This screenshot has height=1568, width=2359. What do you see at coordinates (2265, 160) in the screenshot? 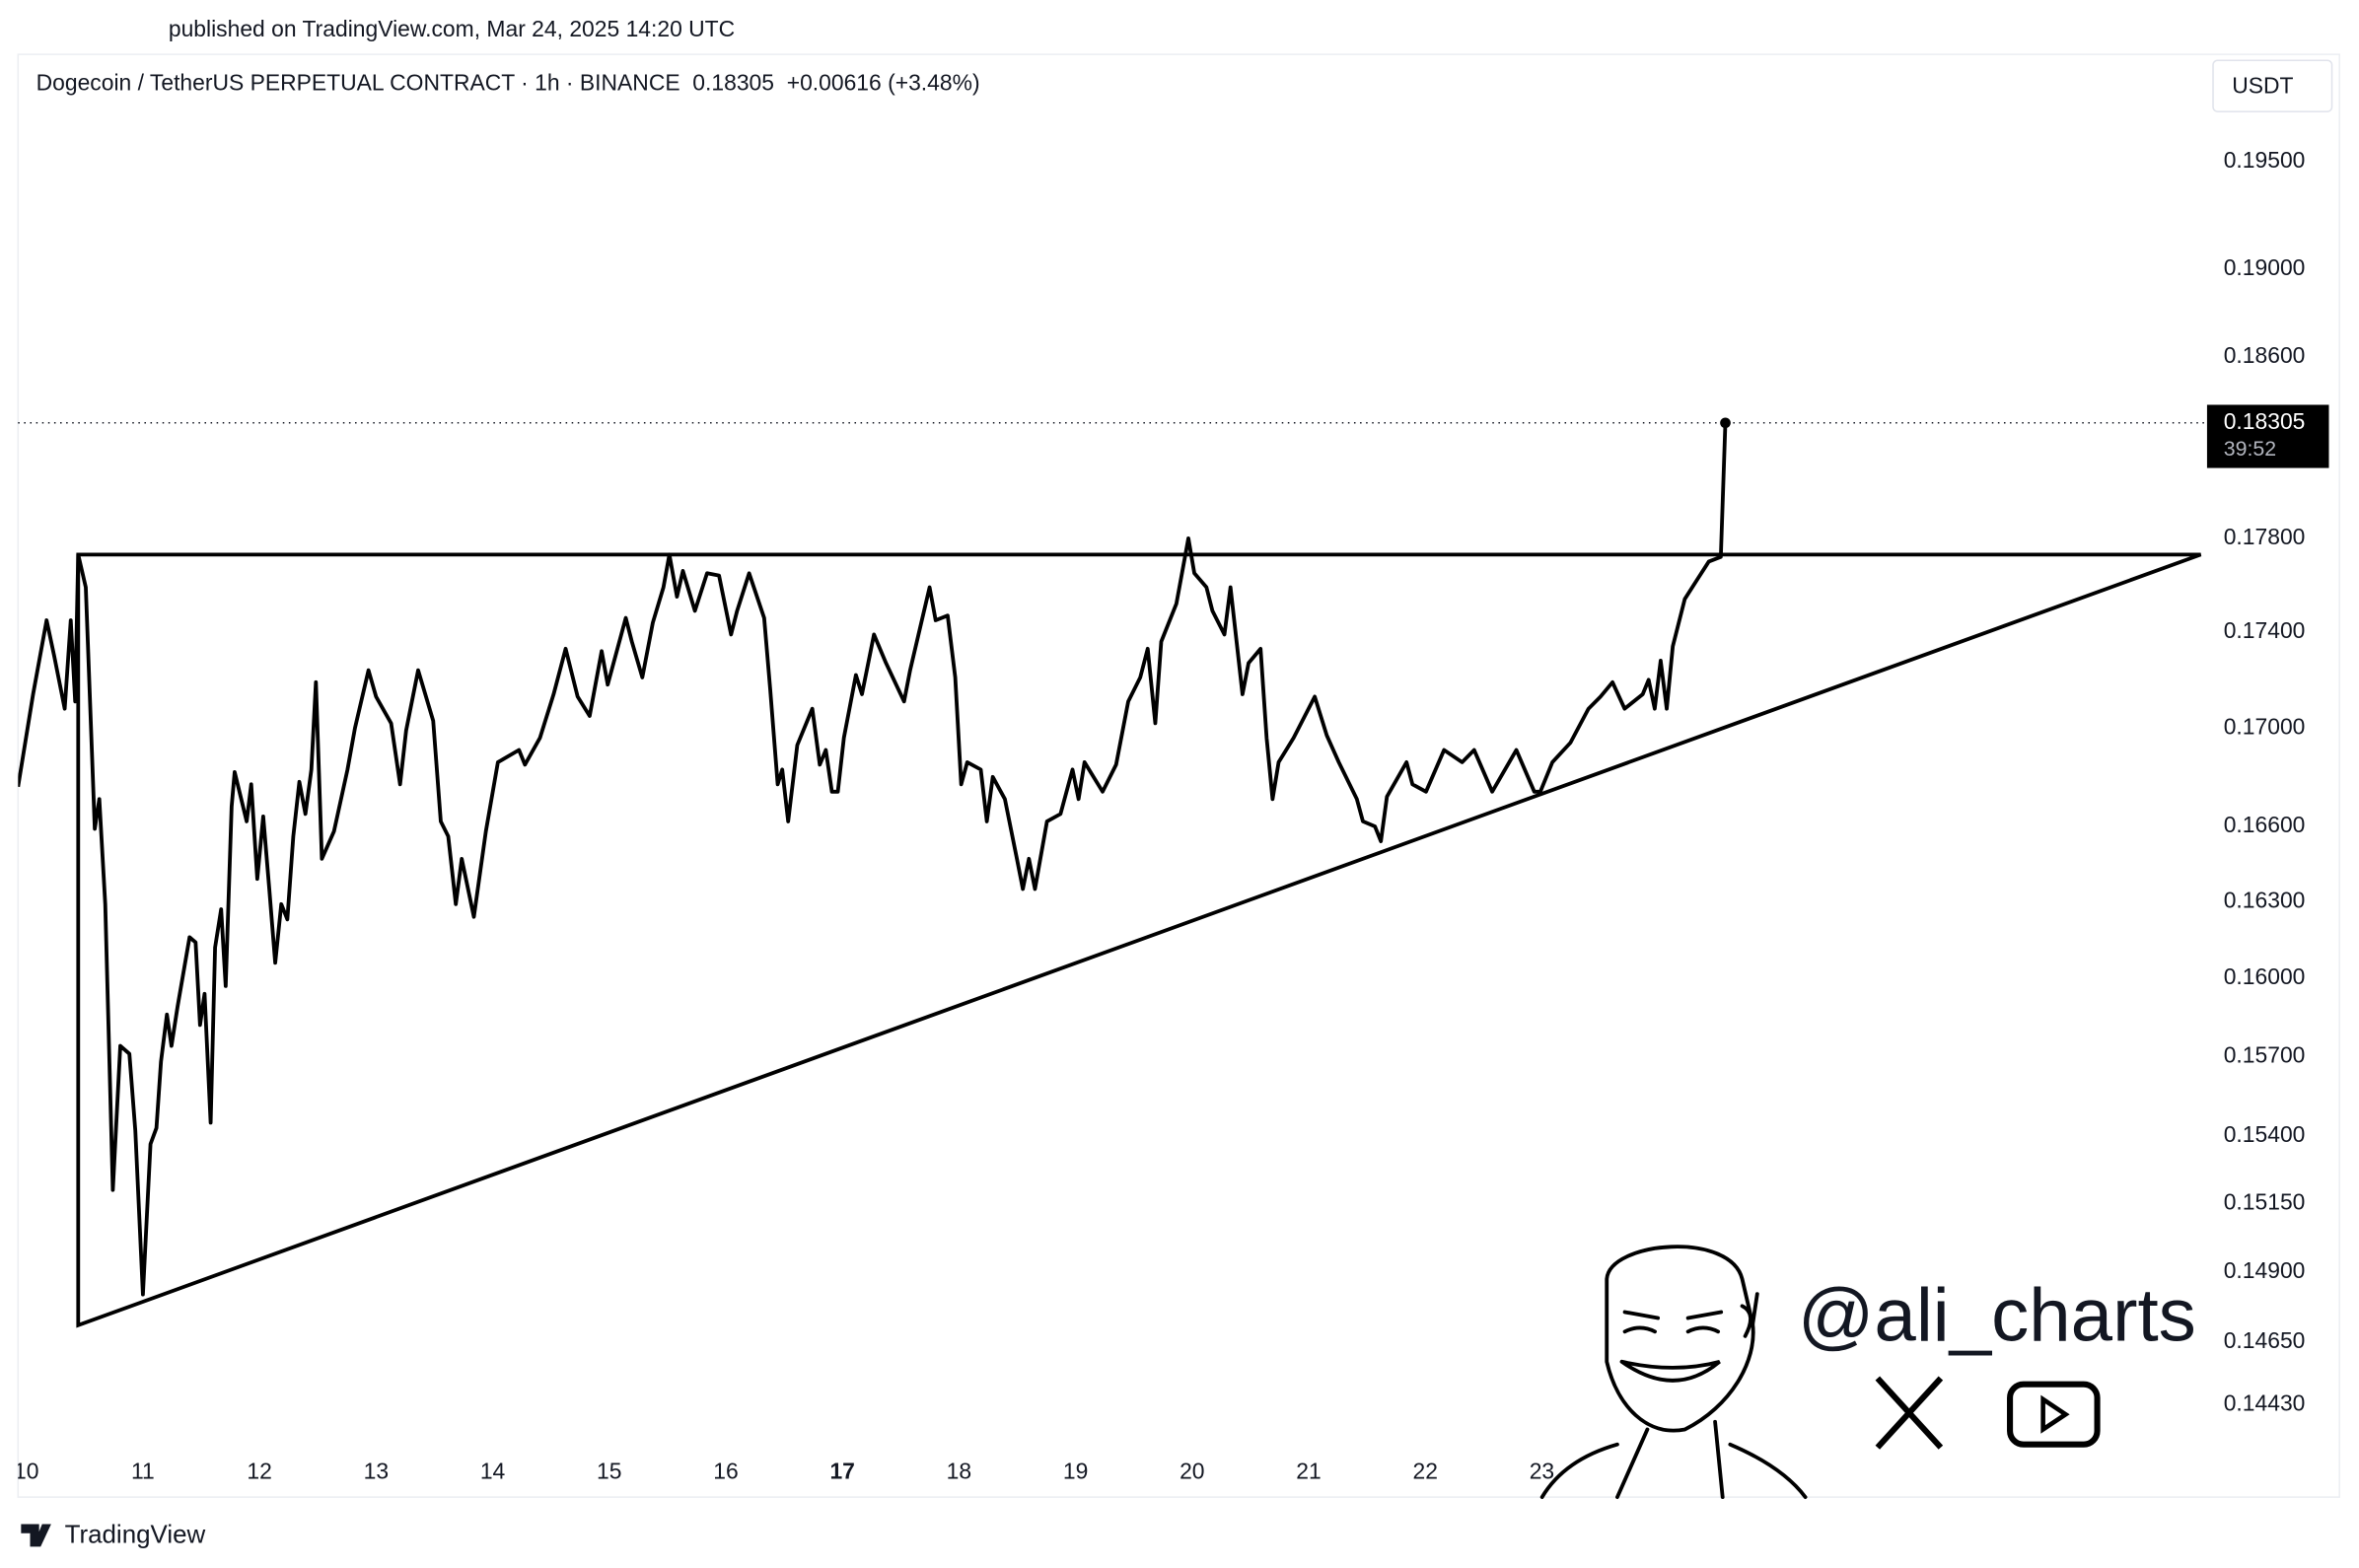
I see `y-tick-label: 0.19500` at bounding box center [2265, 160].